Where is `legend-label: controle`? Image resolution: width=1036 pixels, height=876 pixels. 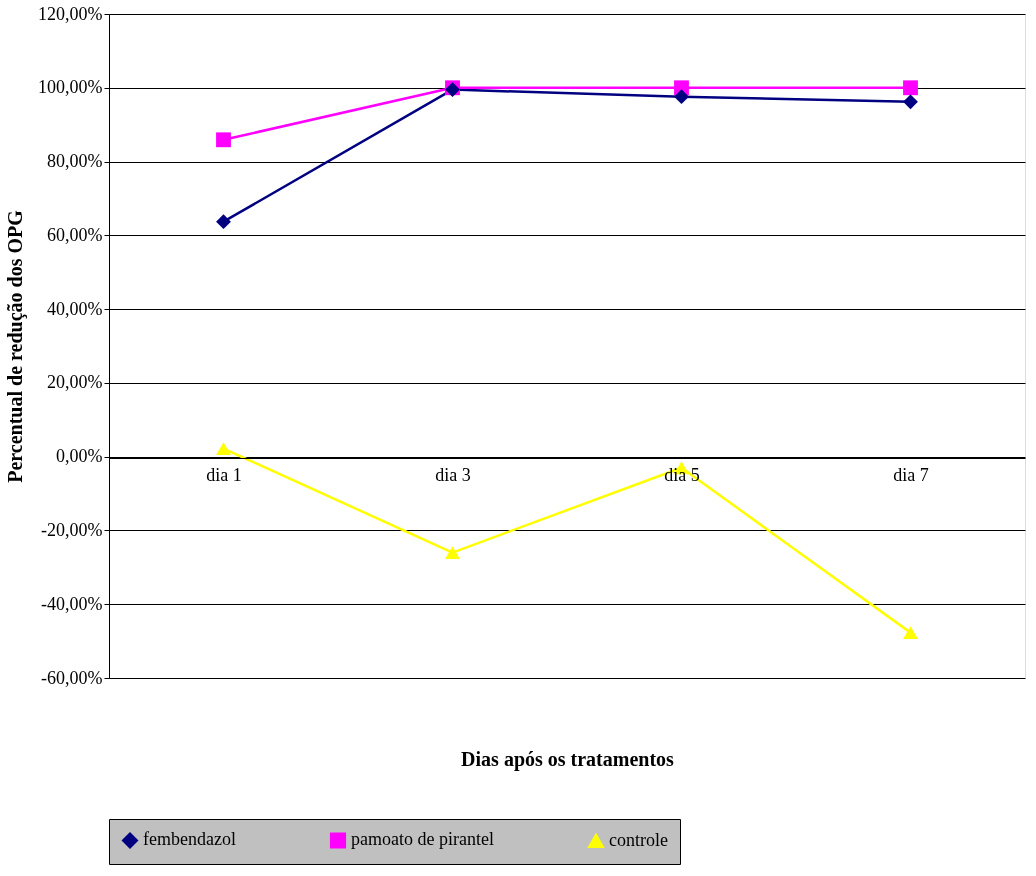
legend-label: controle is located at coordinates (638, 839).